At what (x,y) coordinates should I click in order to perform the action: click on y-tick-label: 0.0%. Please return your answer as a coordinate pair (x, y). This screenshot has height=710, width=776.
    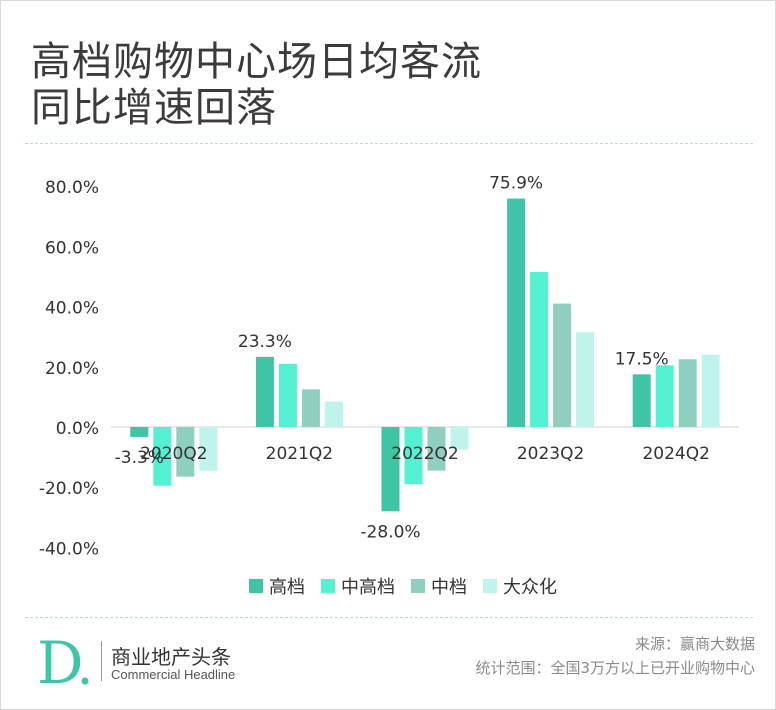
    Looking at the image, I should click on (77, 429).